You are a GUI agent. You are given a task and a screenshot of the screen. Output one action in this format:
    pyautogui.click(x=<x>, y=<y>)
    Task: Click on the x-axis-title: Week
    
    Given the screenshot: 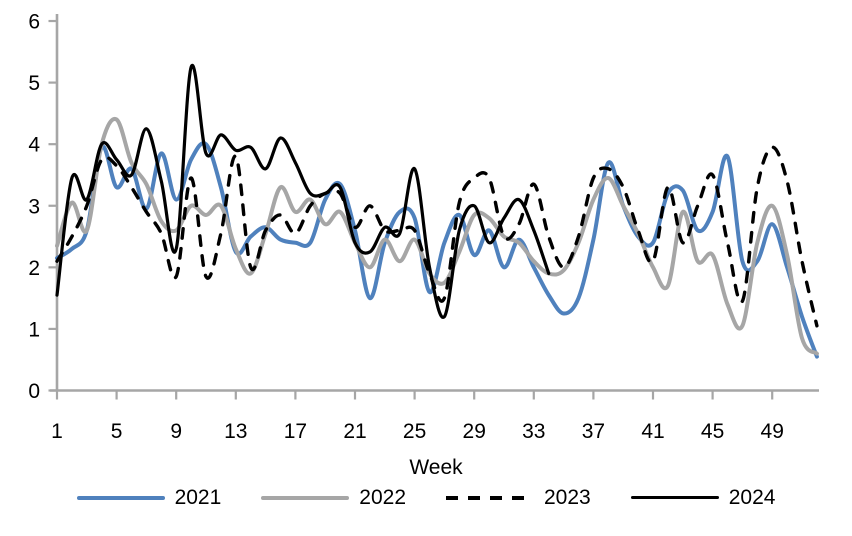 What is the action you would take?
    pyautogui.click(x=436, y=467)
    